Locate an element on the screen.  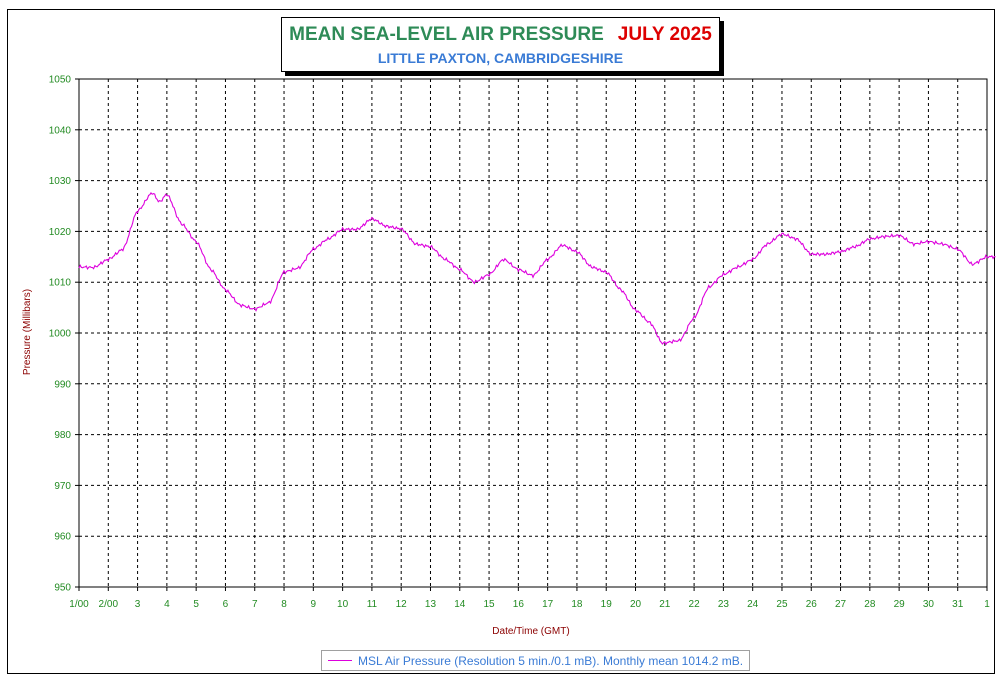
title-line: MEAN SEA-LEVEL AIR PRESSURE JULY 2025 is located at coordinates (500, 35).